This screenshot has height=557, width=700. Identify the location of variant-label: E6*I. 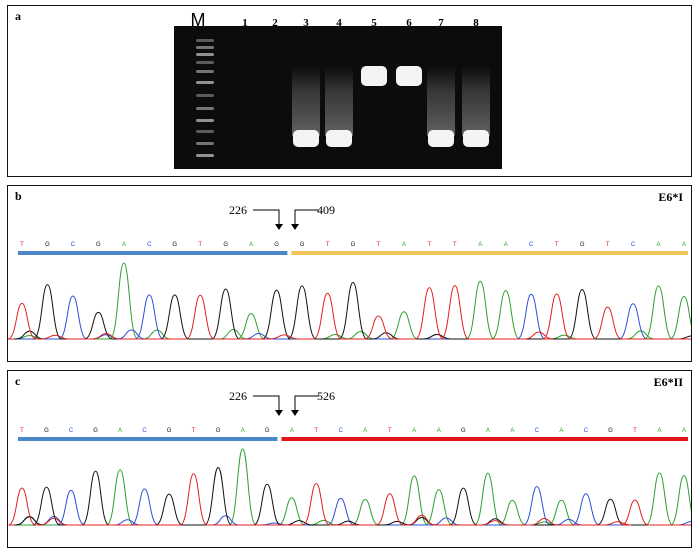
(670, 197).